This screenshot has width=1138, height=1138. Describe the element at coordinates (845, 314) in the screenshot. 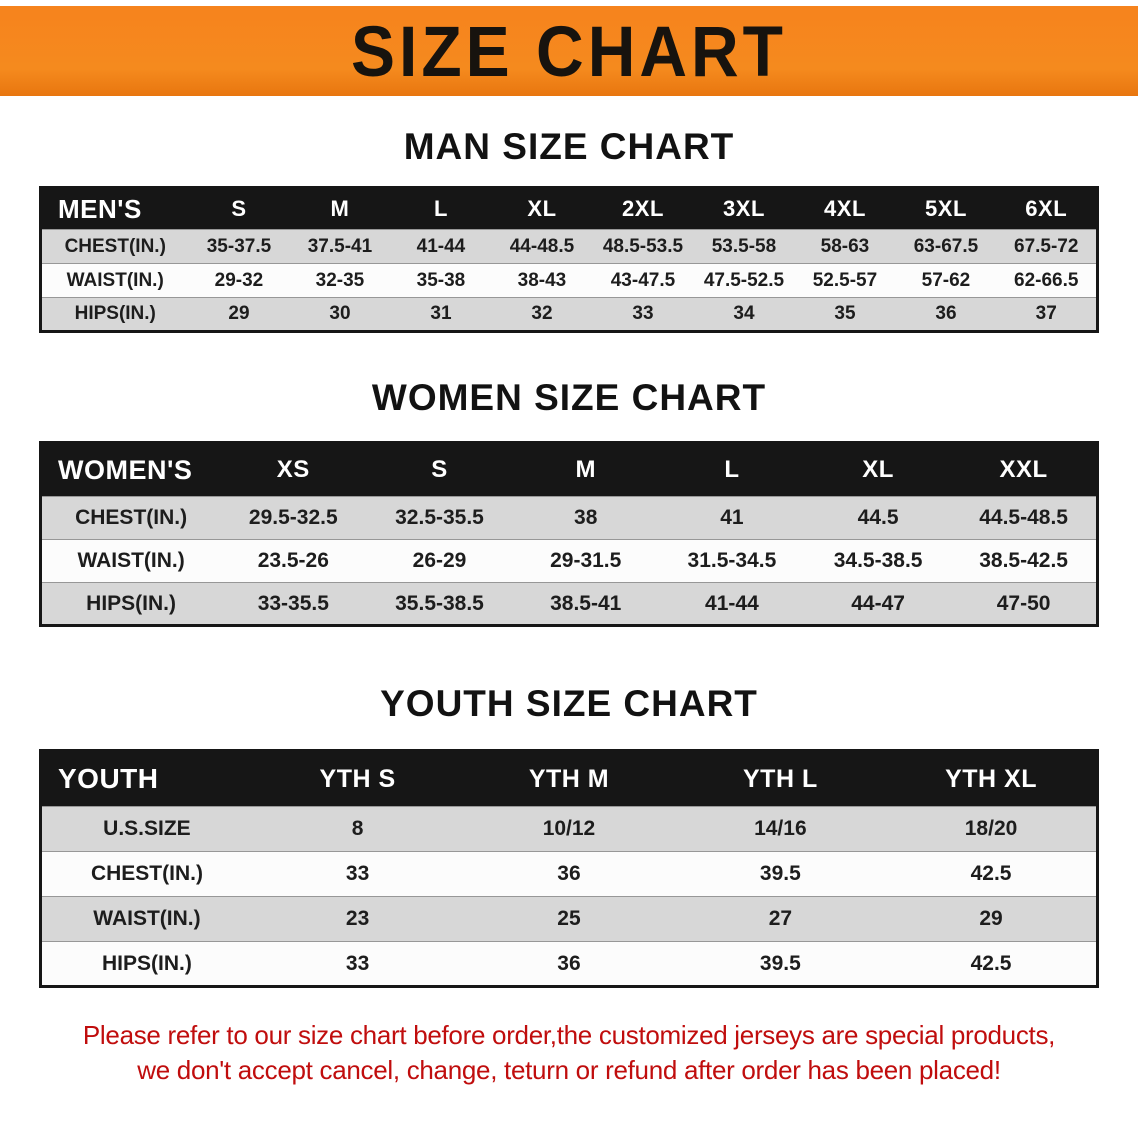

I see `size-value-cell: 35` at that location.